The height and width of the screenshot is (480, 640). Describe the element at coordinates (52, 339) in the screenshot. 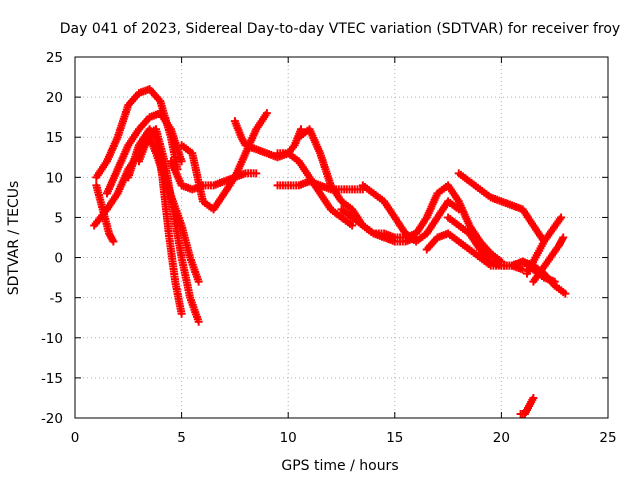

I see `y-tick-label: -10` at that location.